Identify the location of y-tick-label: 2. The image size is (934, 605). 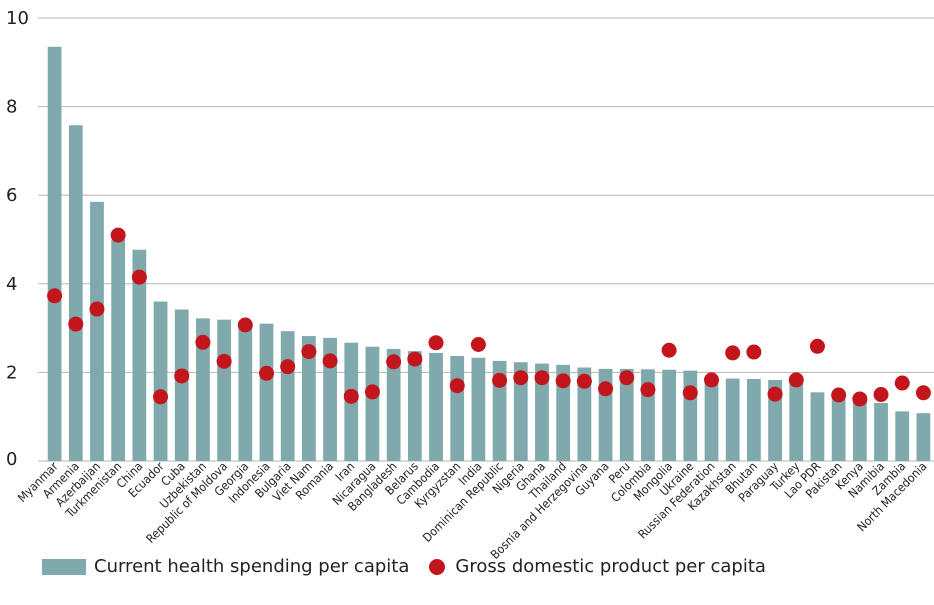
(11, 372).